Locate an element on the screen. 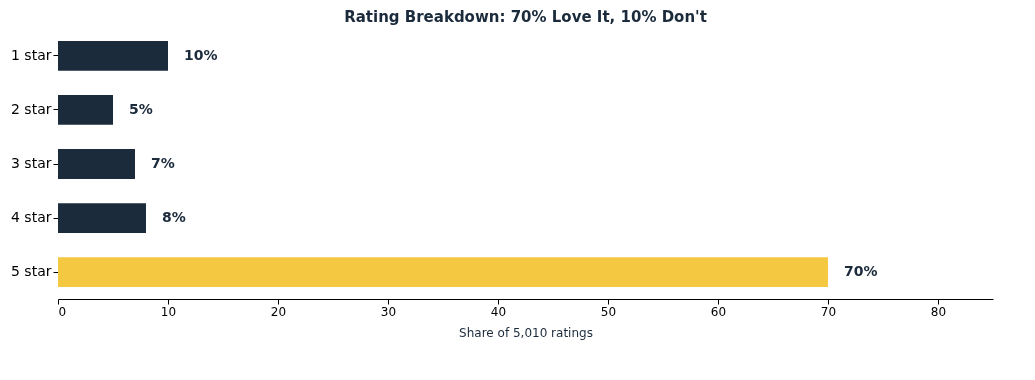 This screenshot has height=380, width=1035. x-tick-label: 0 is located at coordinates (62, 311).